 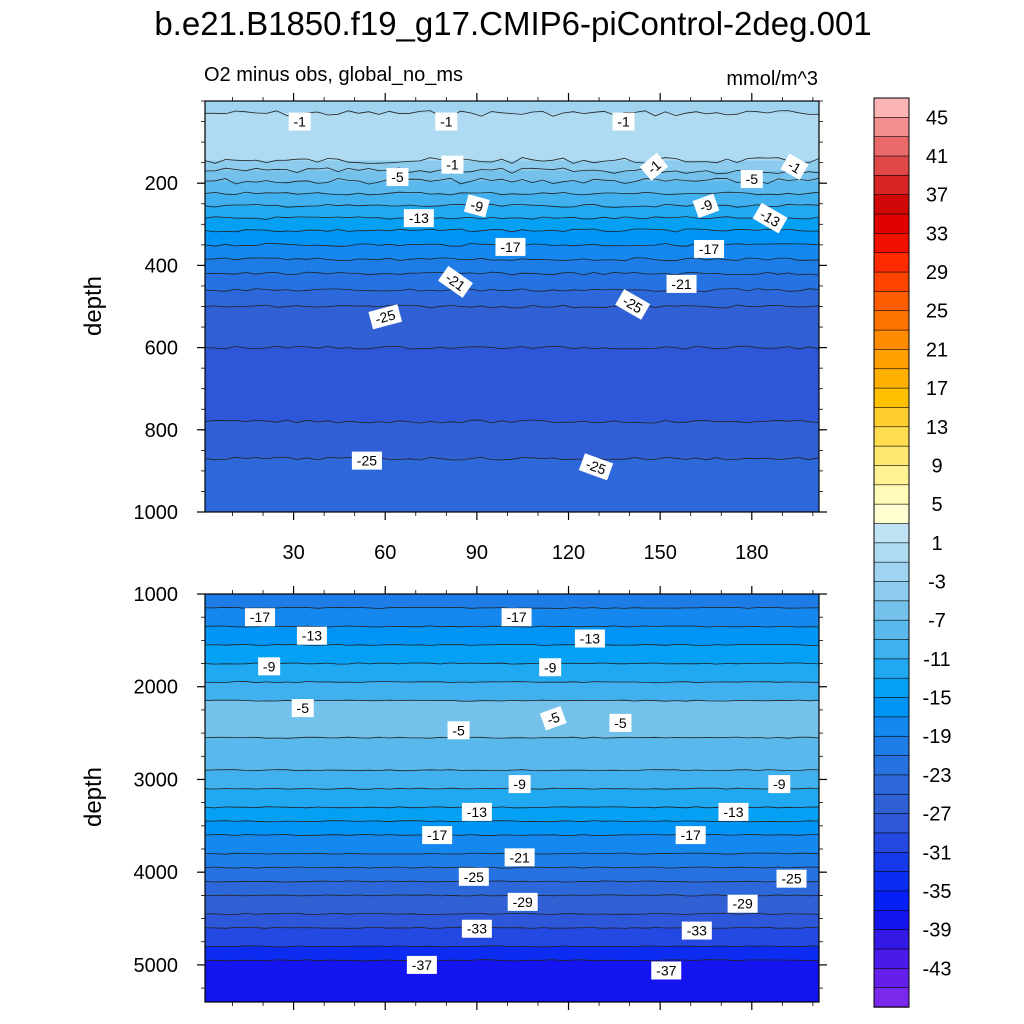 I want to click on colorbar-label: 17, so click(x=937, y=389).